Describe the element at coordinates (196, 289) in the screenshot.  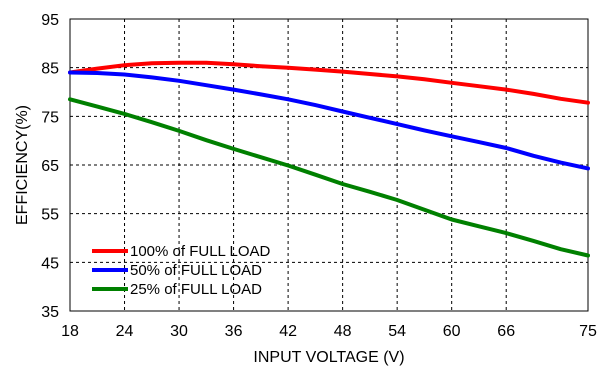
I see `legend-label-3: 25% of FULL LOAD` at that location.